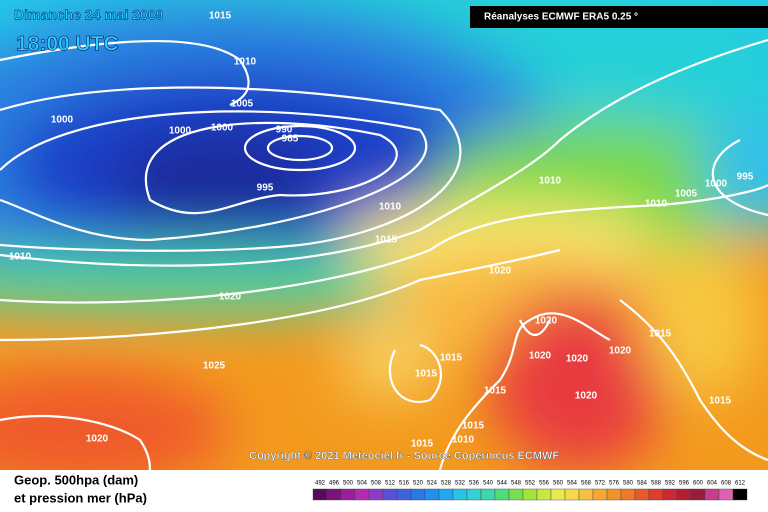 This screenshot has width=768, height=512. Describe the element at coordinates (390, 484) in the screenshot. I see `scale-label: 512` at that location.